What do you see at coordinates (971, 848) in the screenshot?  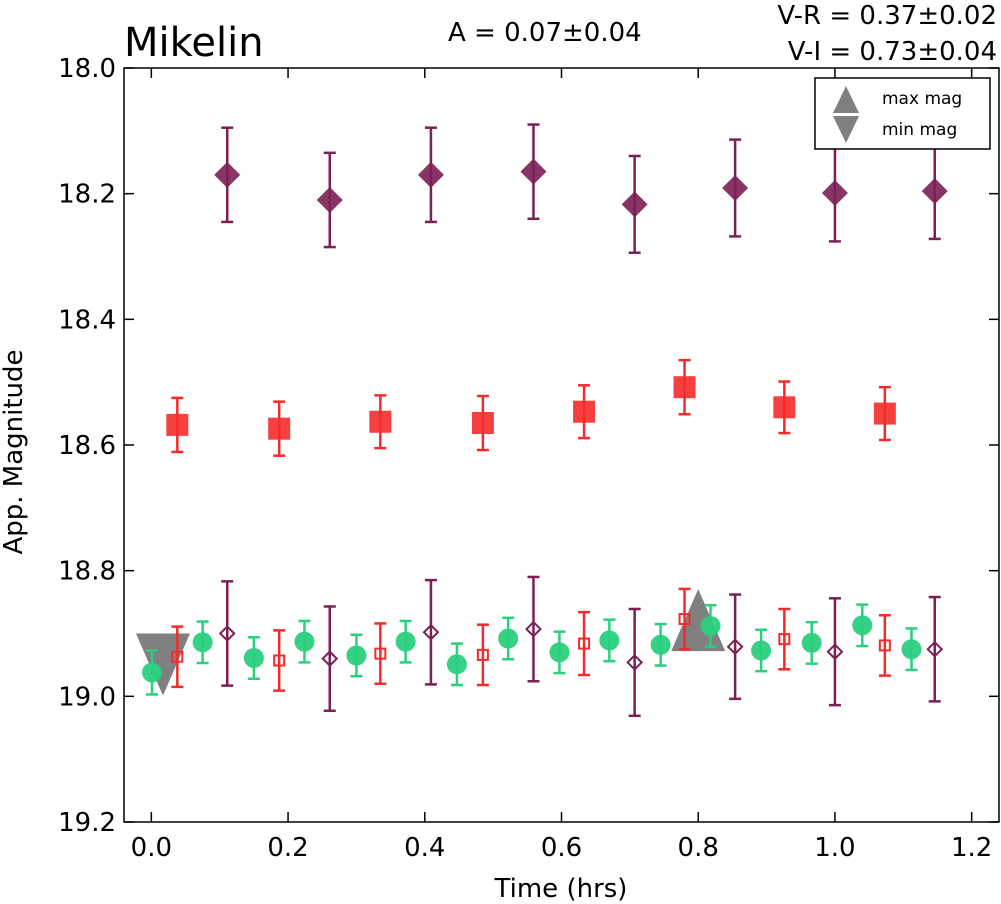 I see `x-tick-label: 1.2` at bounding box center [971, 848].